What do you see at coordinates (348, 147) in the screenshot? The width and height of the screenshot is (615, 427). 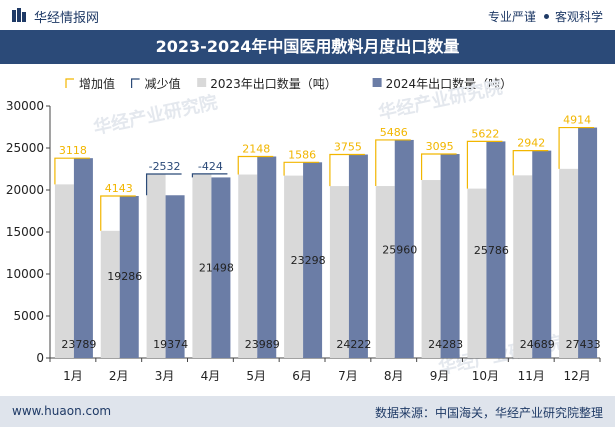 I see `change-label: 3755` at bounding box center [348, 147].